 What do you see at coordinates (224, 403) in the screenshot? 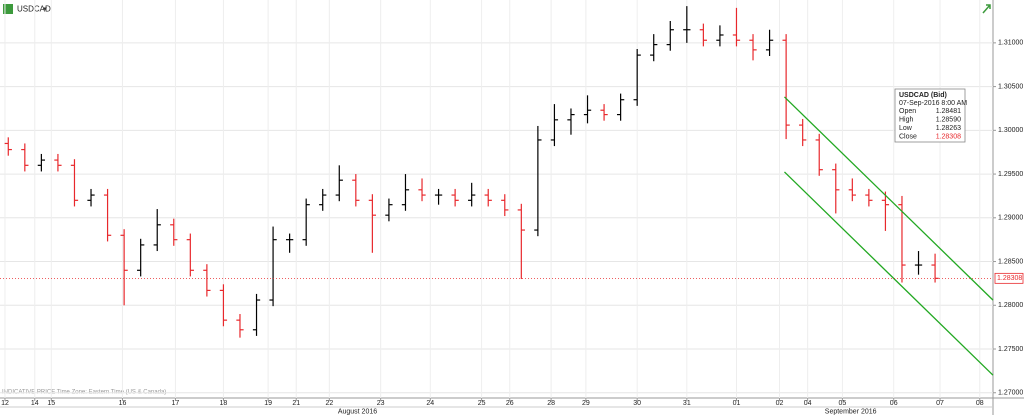
I see `x-tick-label: 18` at bounding box center [224, 403].